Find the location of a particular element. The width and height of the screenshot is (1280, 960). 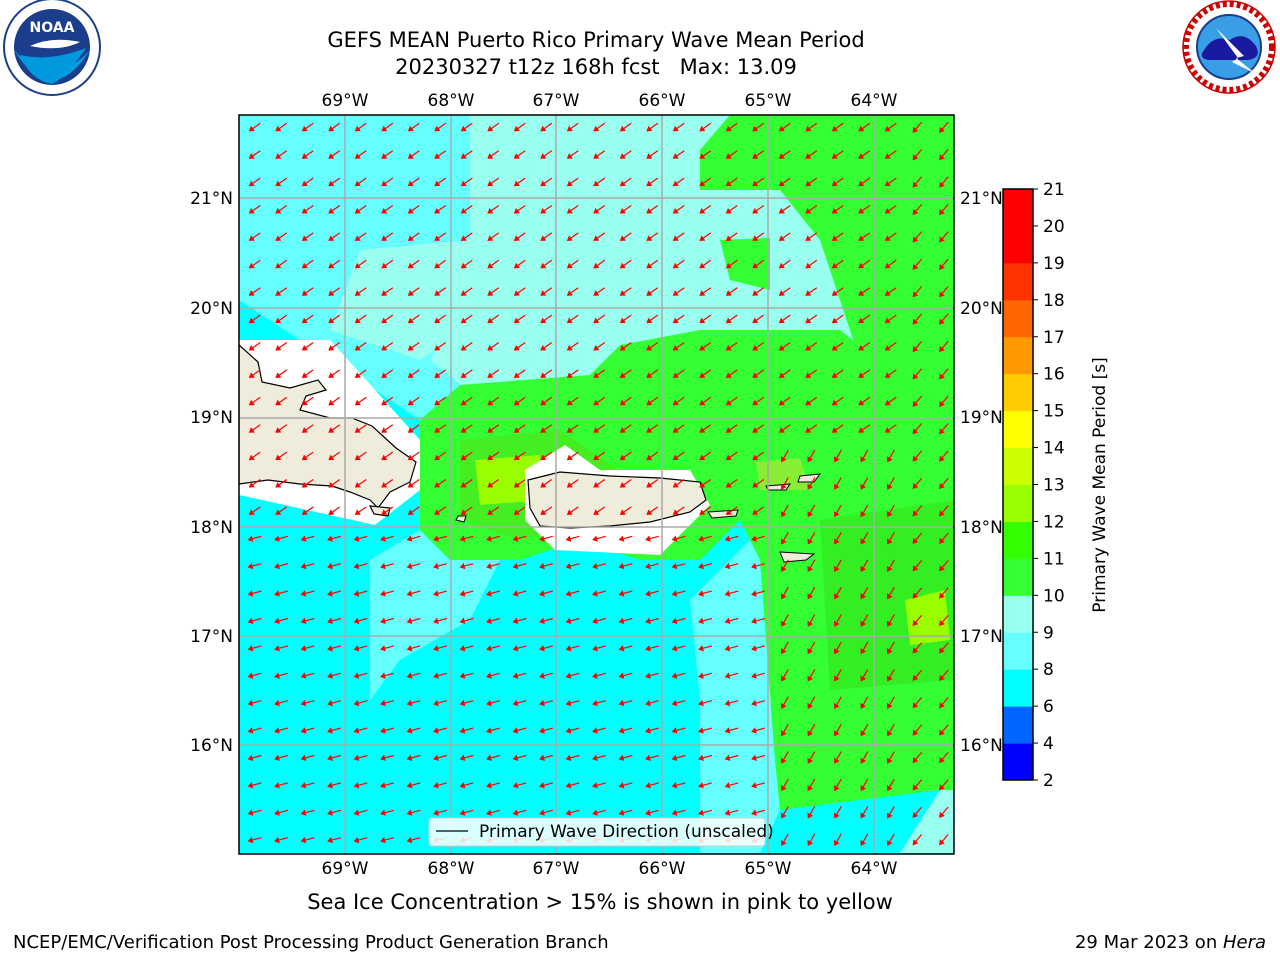

lat-label-17n: 17°N is located at coordinates (211, 637).